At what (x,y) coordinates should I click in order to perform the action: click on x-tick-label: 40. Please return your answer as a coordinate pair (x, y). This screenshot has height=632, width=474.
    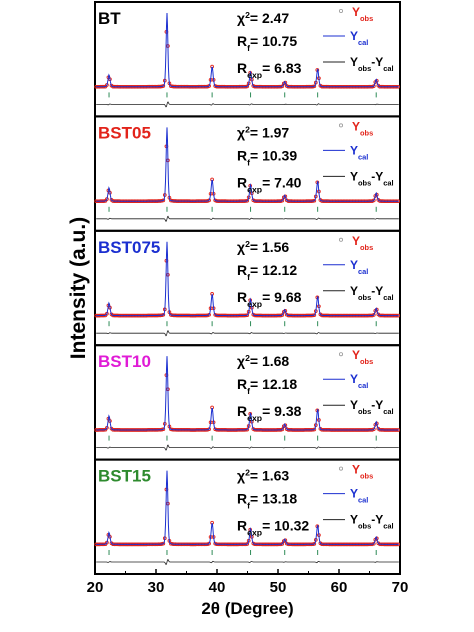
    Looking at the image, I should click on (217, 587).